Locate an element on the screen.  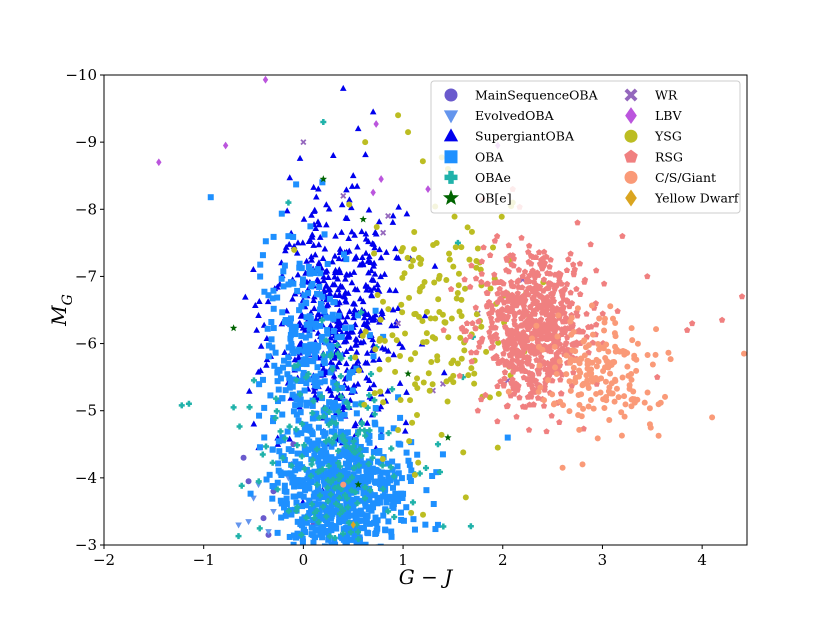
x-tick-label: 1 is located at coordinates (403, 560).